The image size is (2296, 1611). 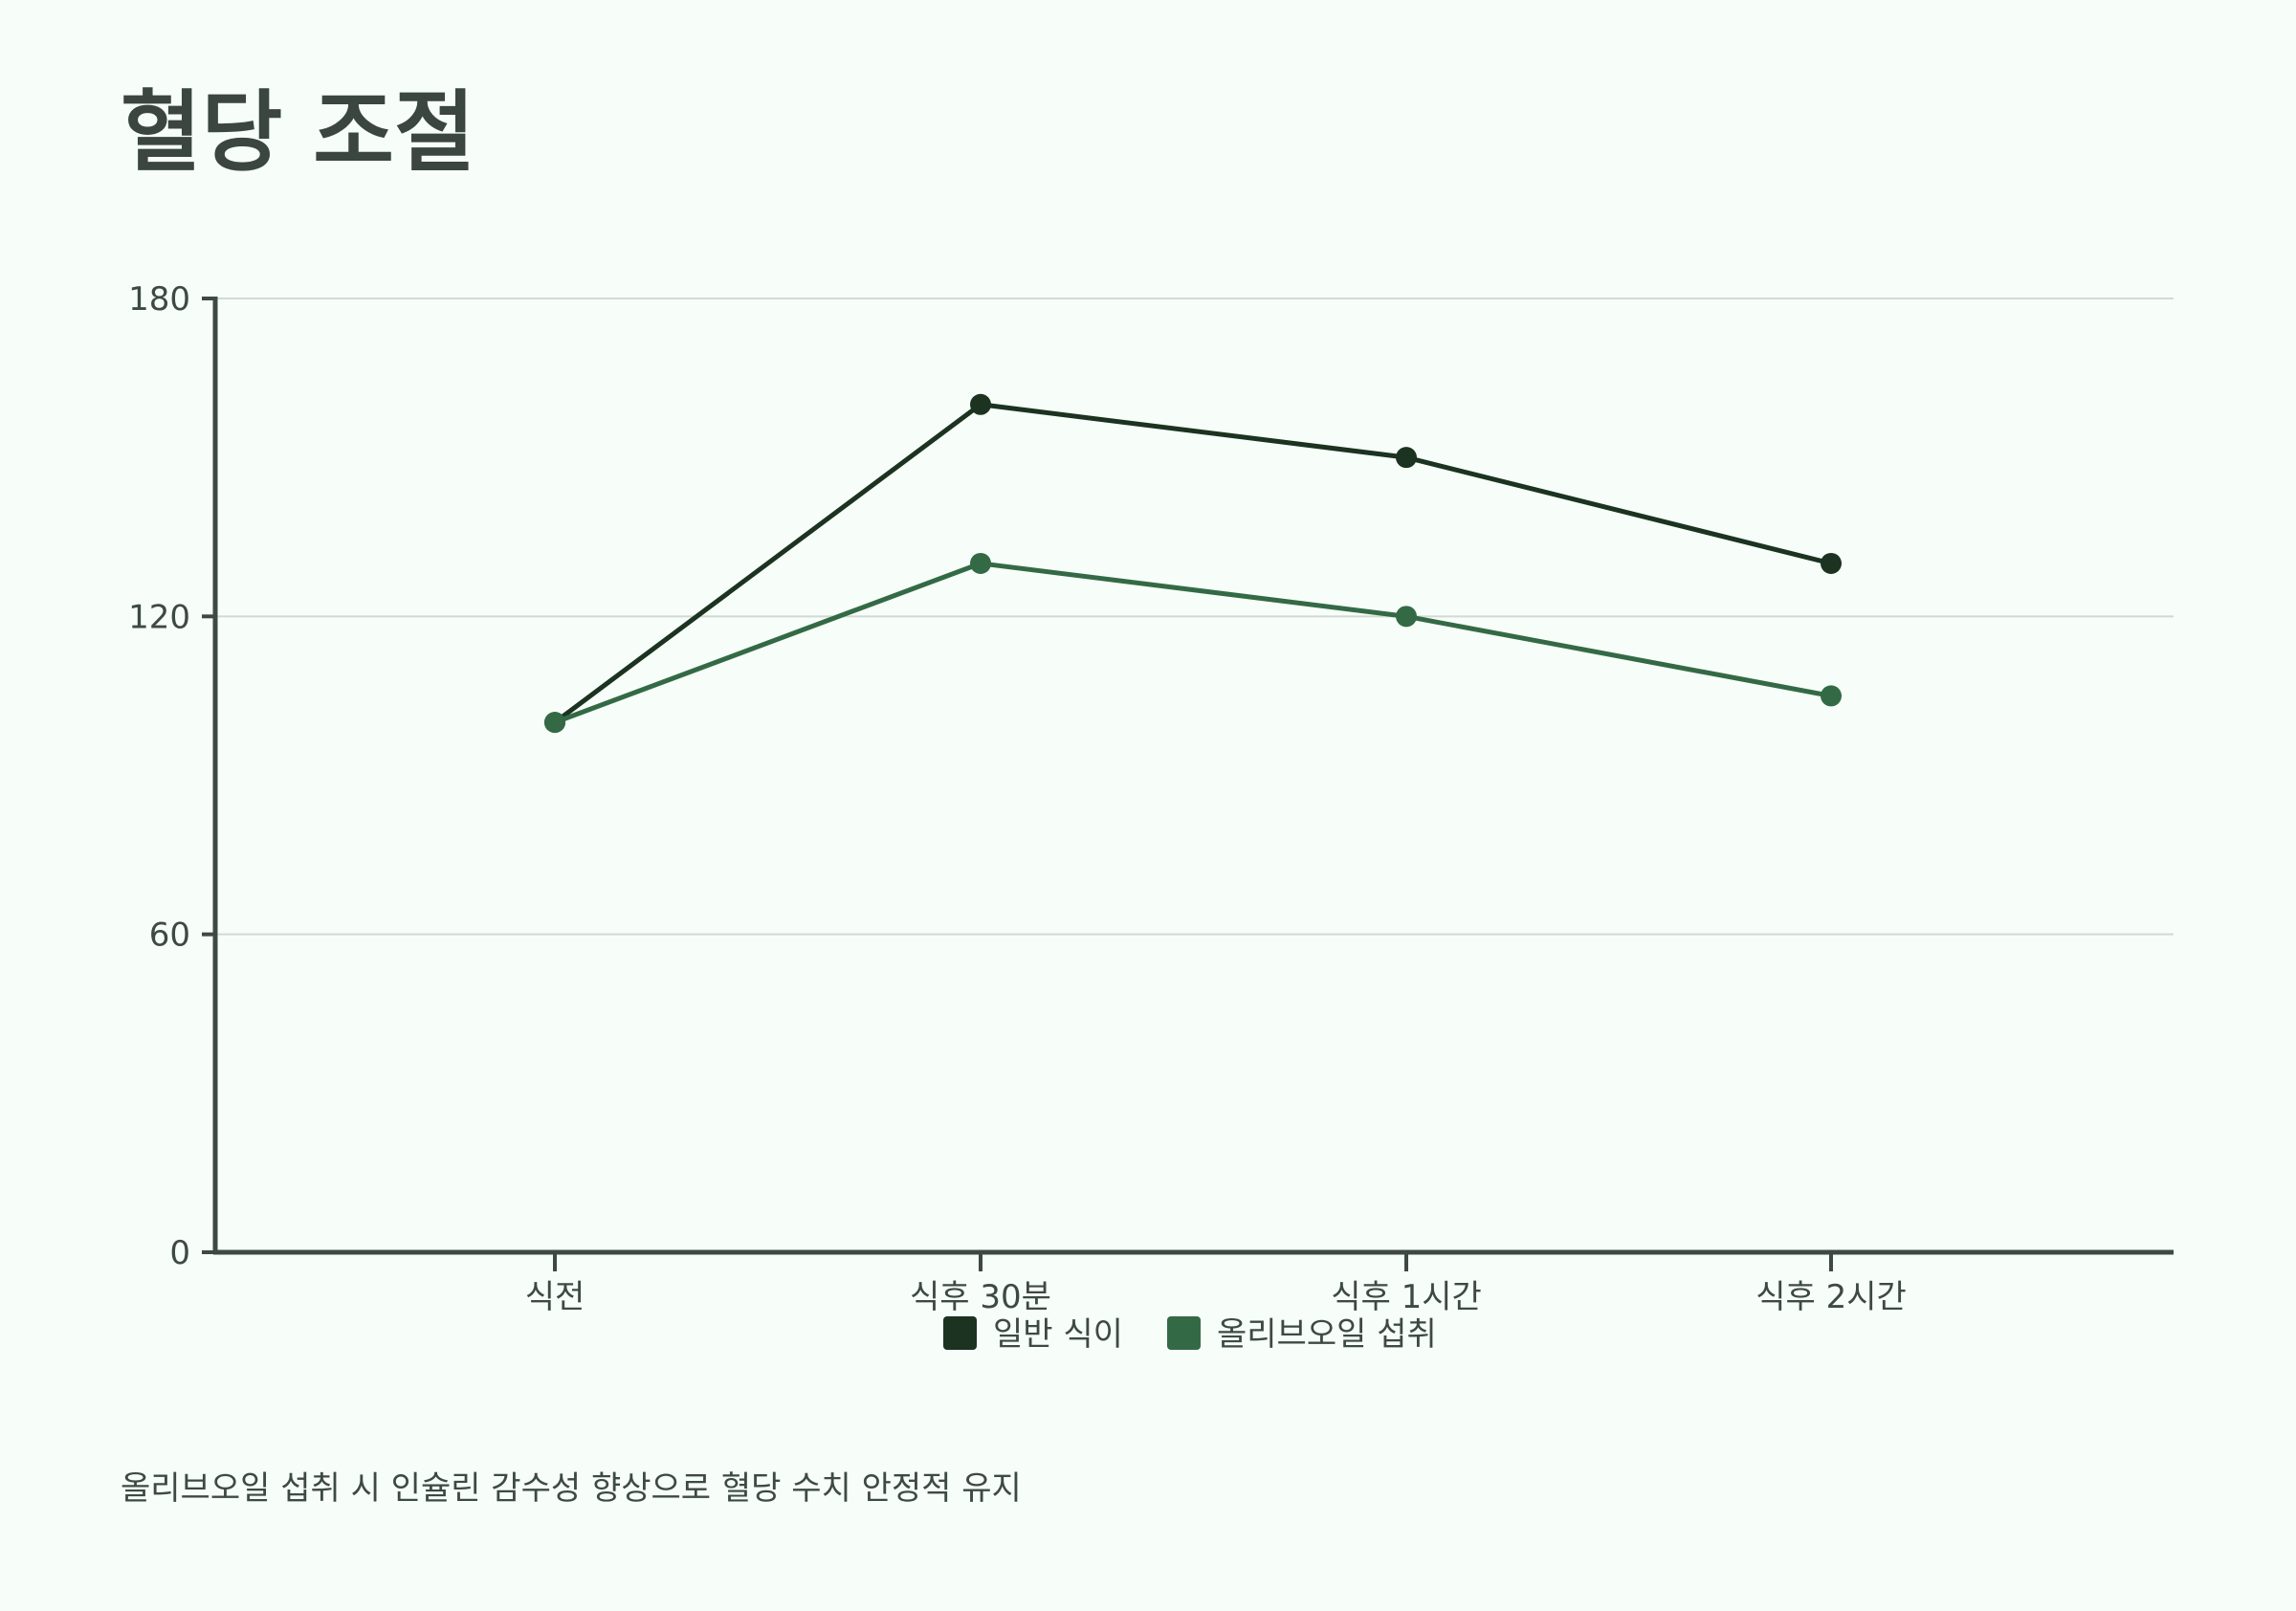 What do you see at coordinates (298, 132) in the screenshot?
I see `chart-title: 혈당 조절` at bounding box center [298, 132].